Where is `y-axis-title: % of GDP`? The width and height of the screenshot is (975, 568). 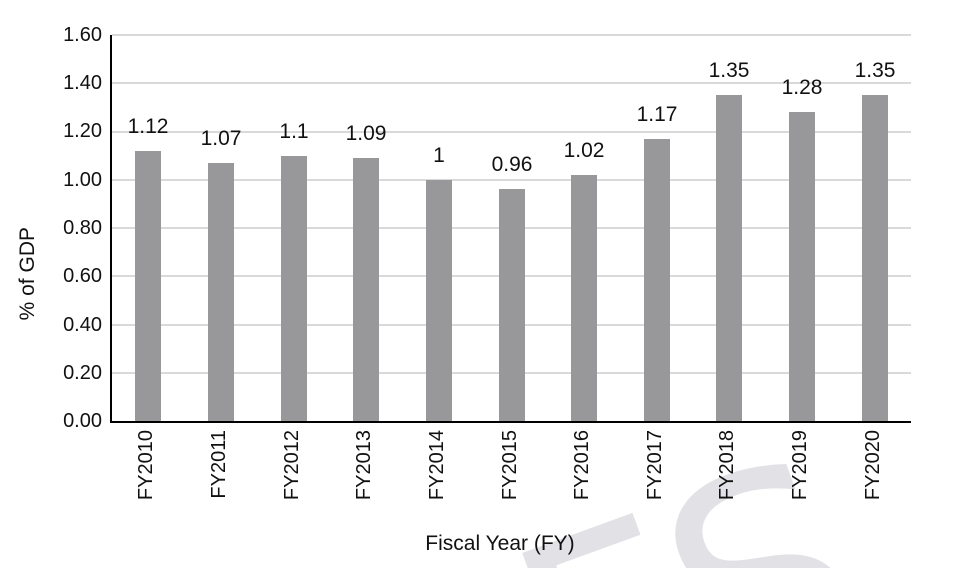 y-axis-title: % of GDP is located at coordinates (27, 274).